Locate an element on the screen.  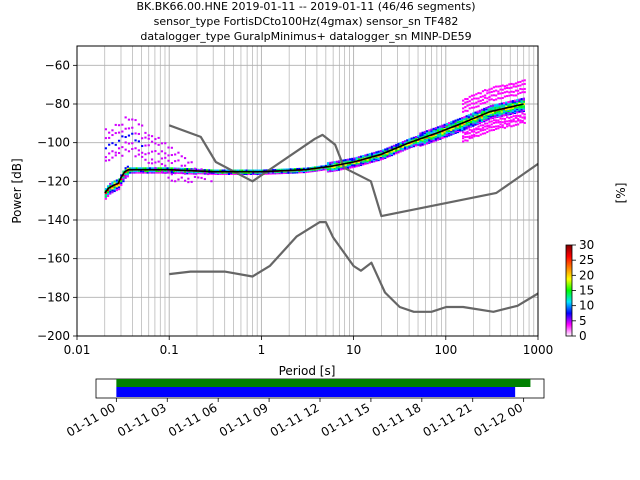
segments-tick-label: 01-11 15 is located at coordinates (346, 419).